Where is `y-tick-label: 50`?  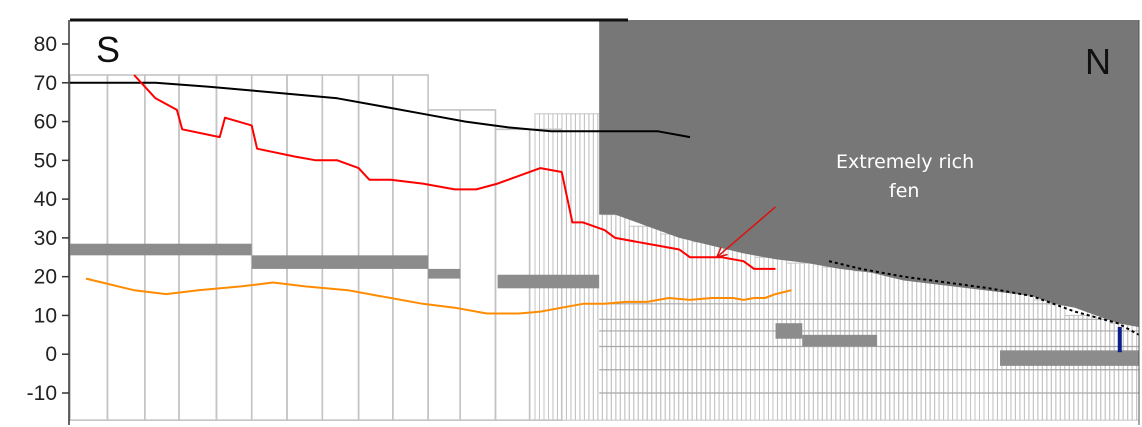
y-tick-label: 50 is located at coordinates (45, 160).